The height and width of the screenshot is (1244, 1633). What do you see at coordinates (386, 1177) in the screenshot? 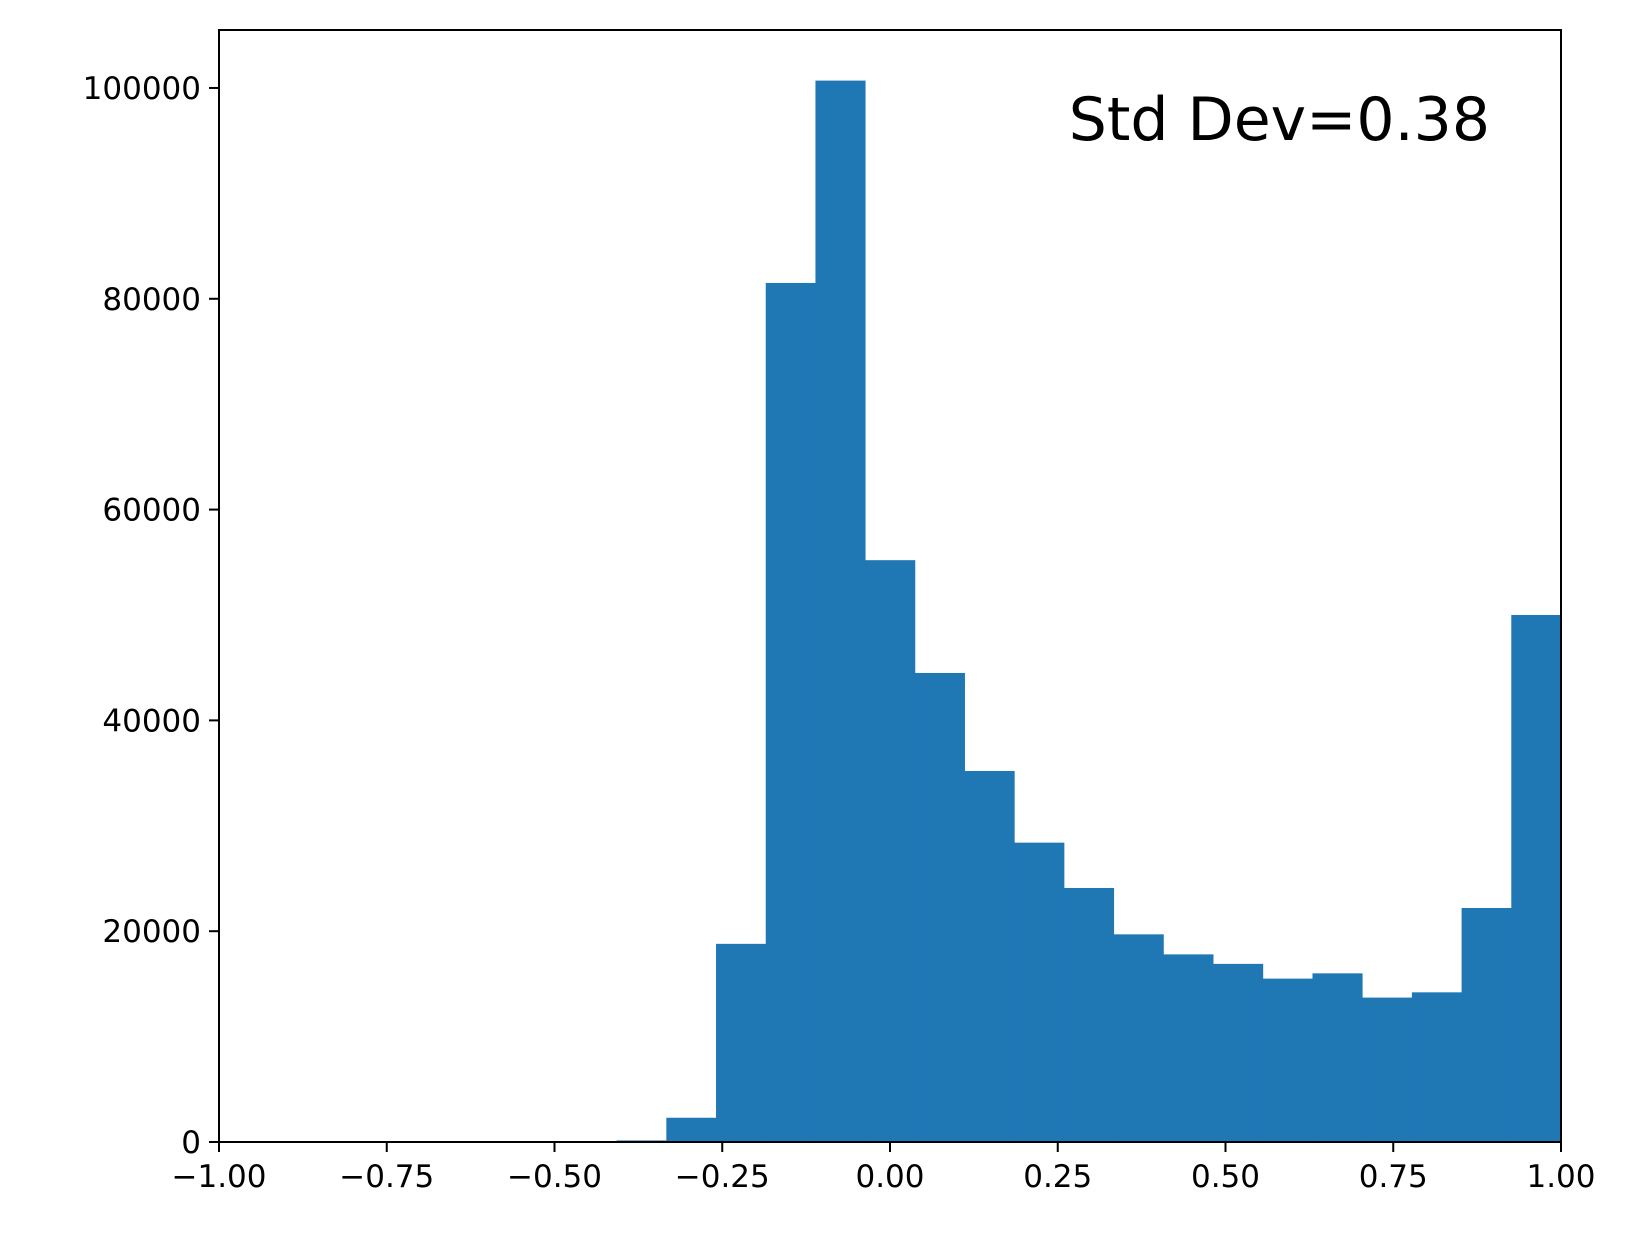
I see `x-tick-label: −0.75` at bounding box center [386, 1177].